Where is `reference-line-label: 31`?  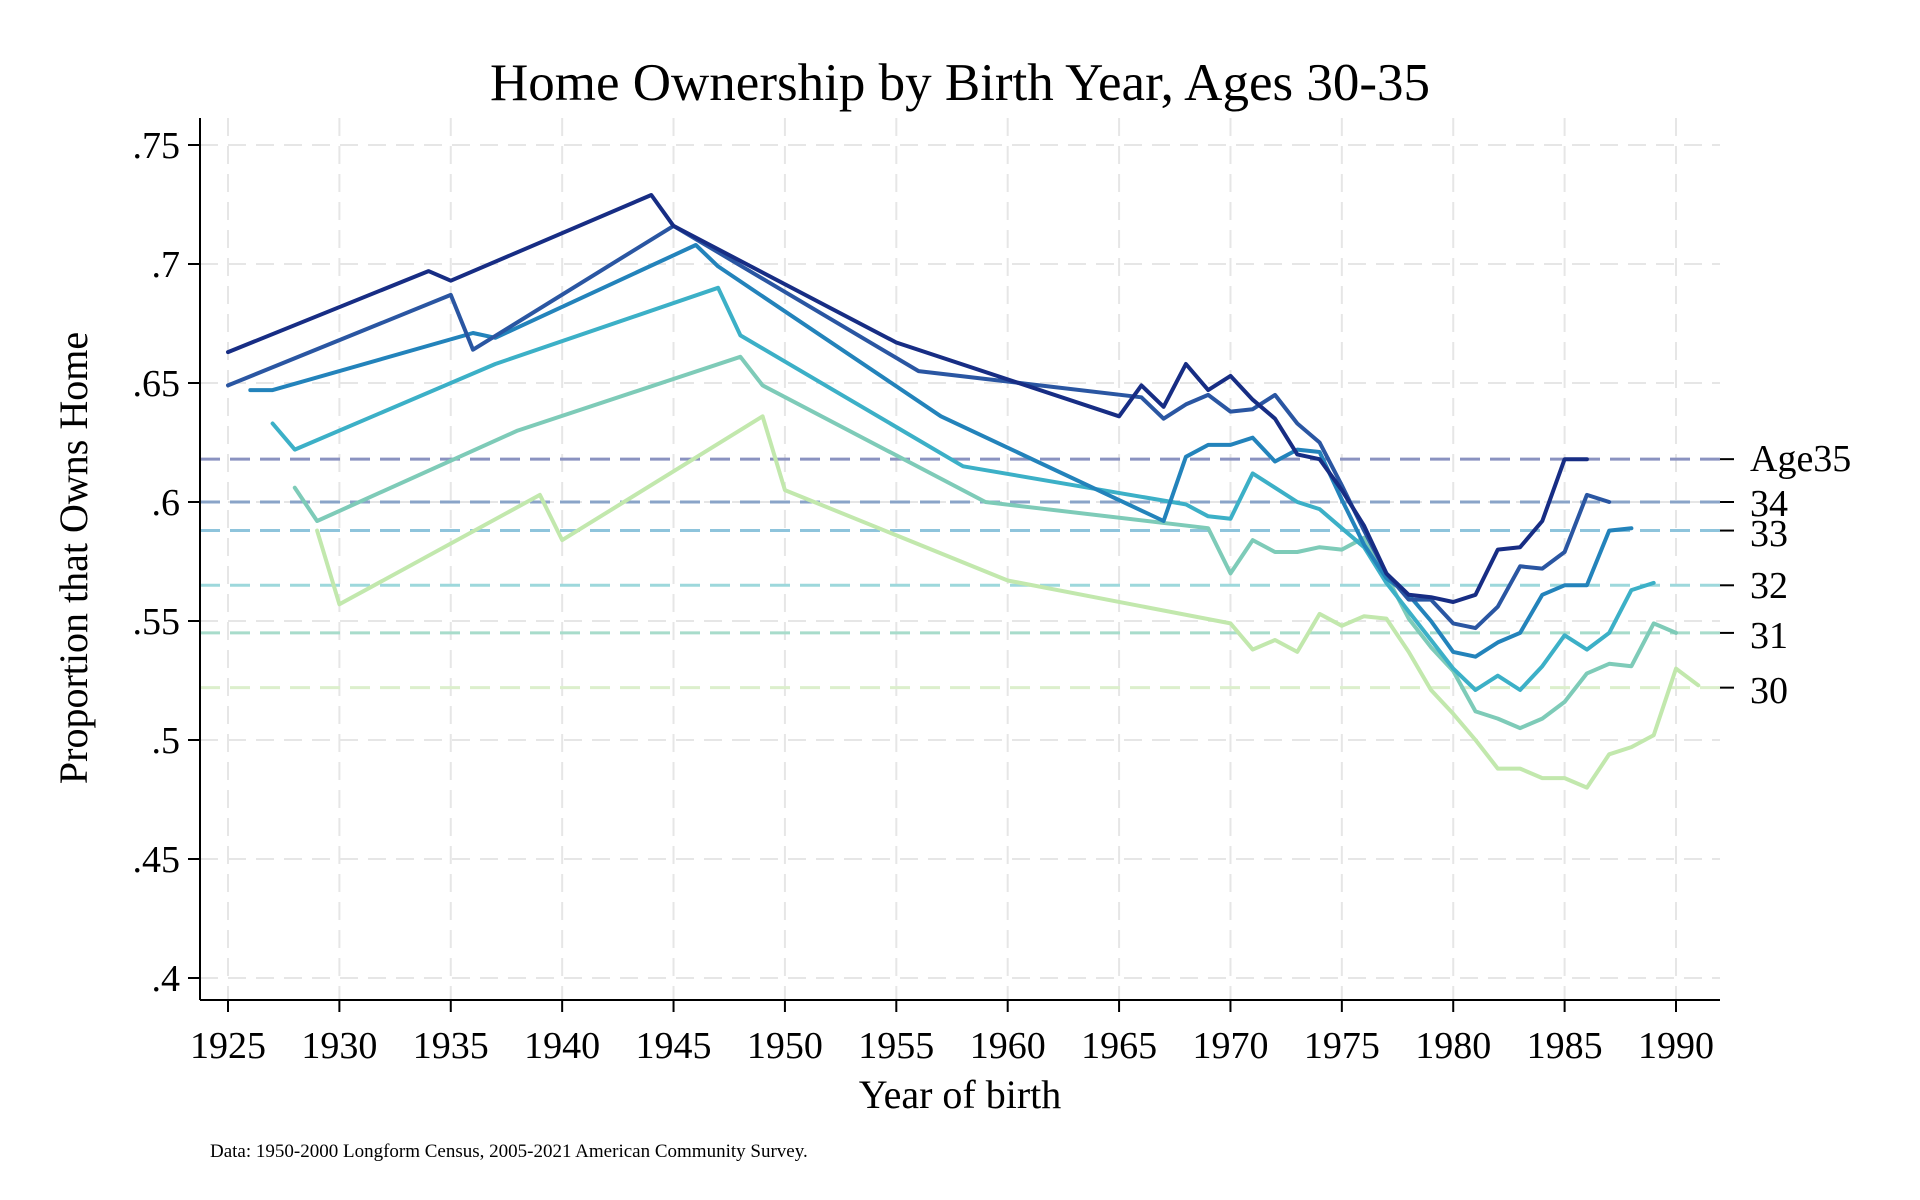
reference-line-label: 31 is located at coordinates (1769, 636).